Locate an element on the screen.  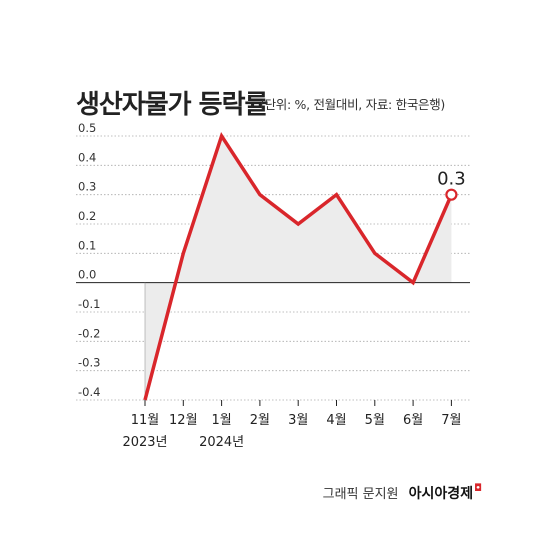
y-tick-label: 0.5 is located at coordinates (87, 128).